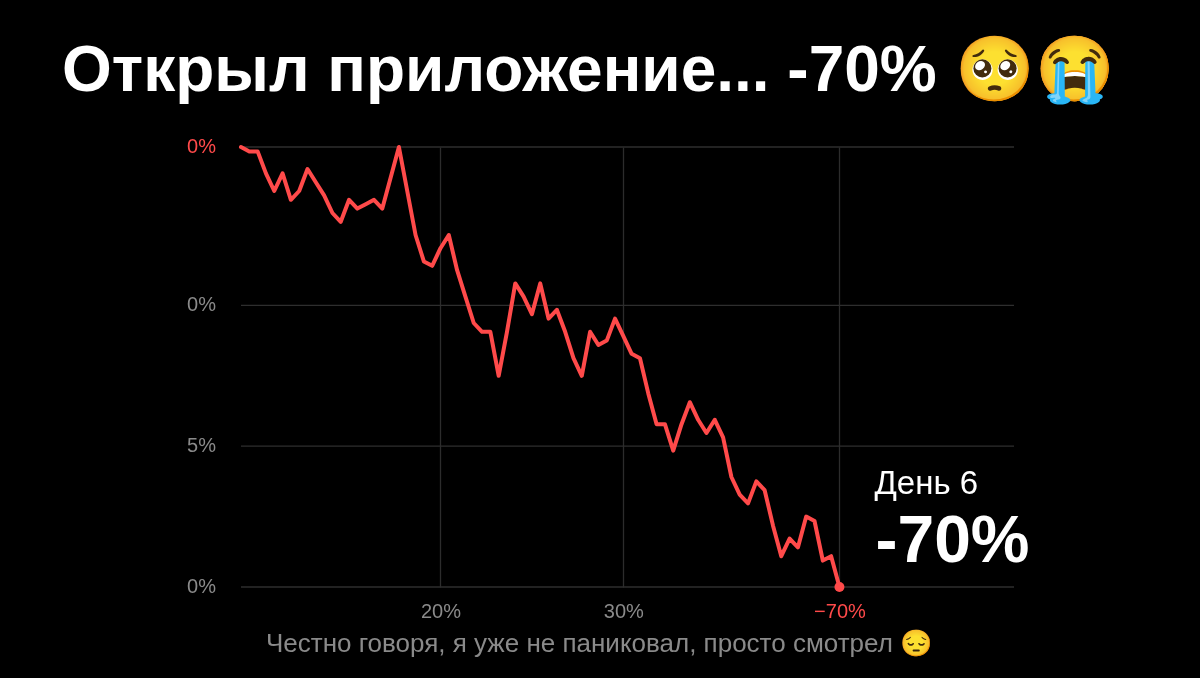 The image size is (1200, 678). Describe the element at coordinates (588, 69) in the screenshot. I see `chart-title: Открыл приложение... -70% 🥺😭` at that location.